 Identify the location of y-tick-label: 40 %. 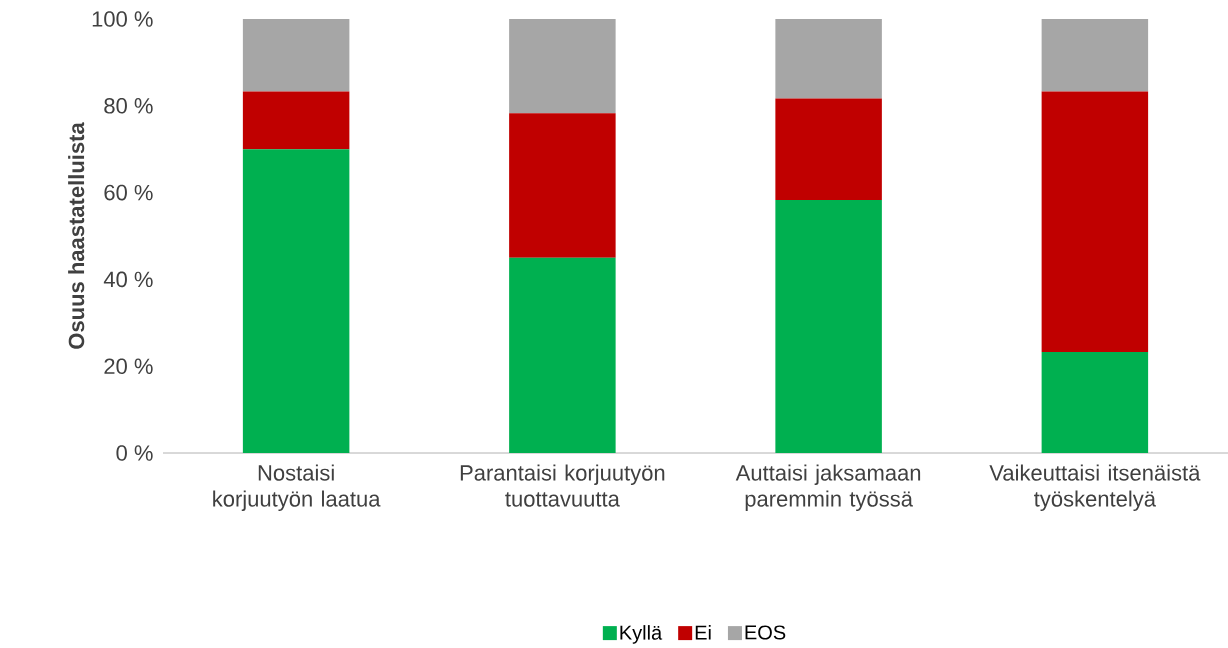
(128, 279).